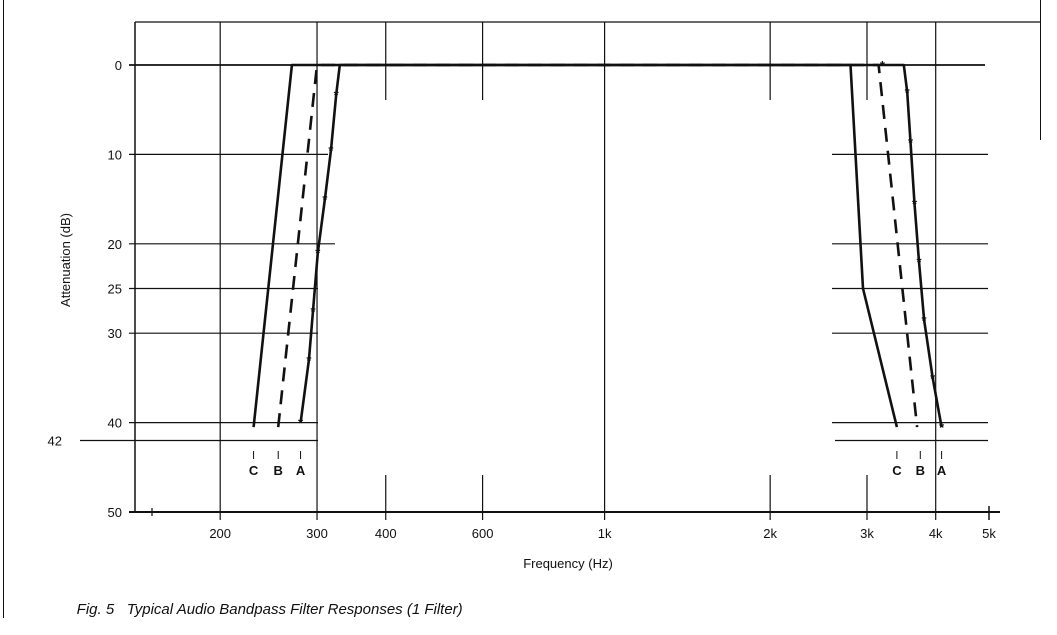  Describe the element at coordinates (867, 533) in the screenshot. I see `x-tick-label: 3k` at that location.